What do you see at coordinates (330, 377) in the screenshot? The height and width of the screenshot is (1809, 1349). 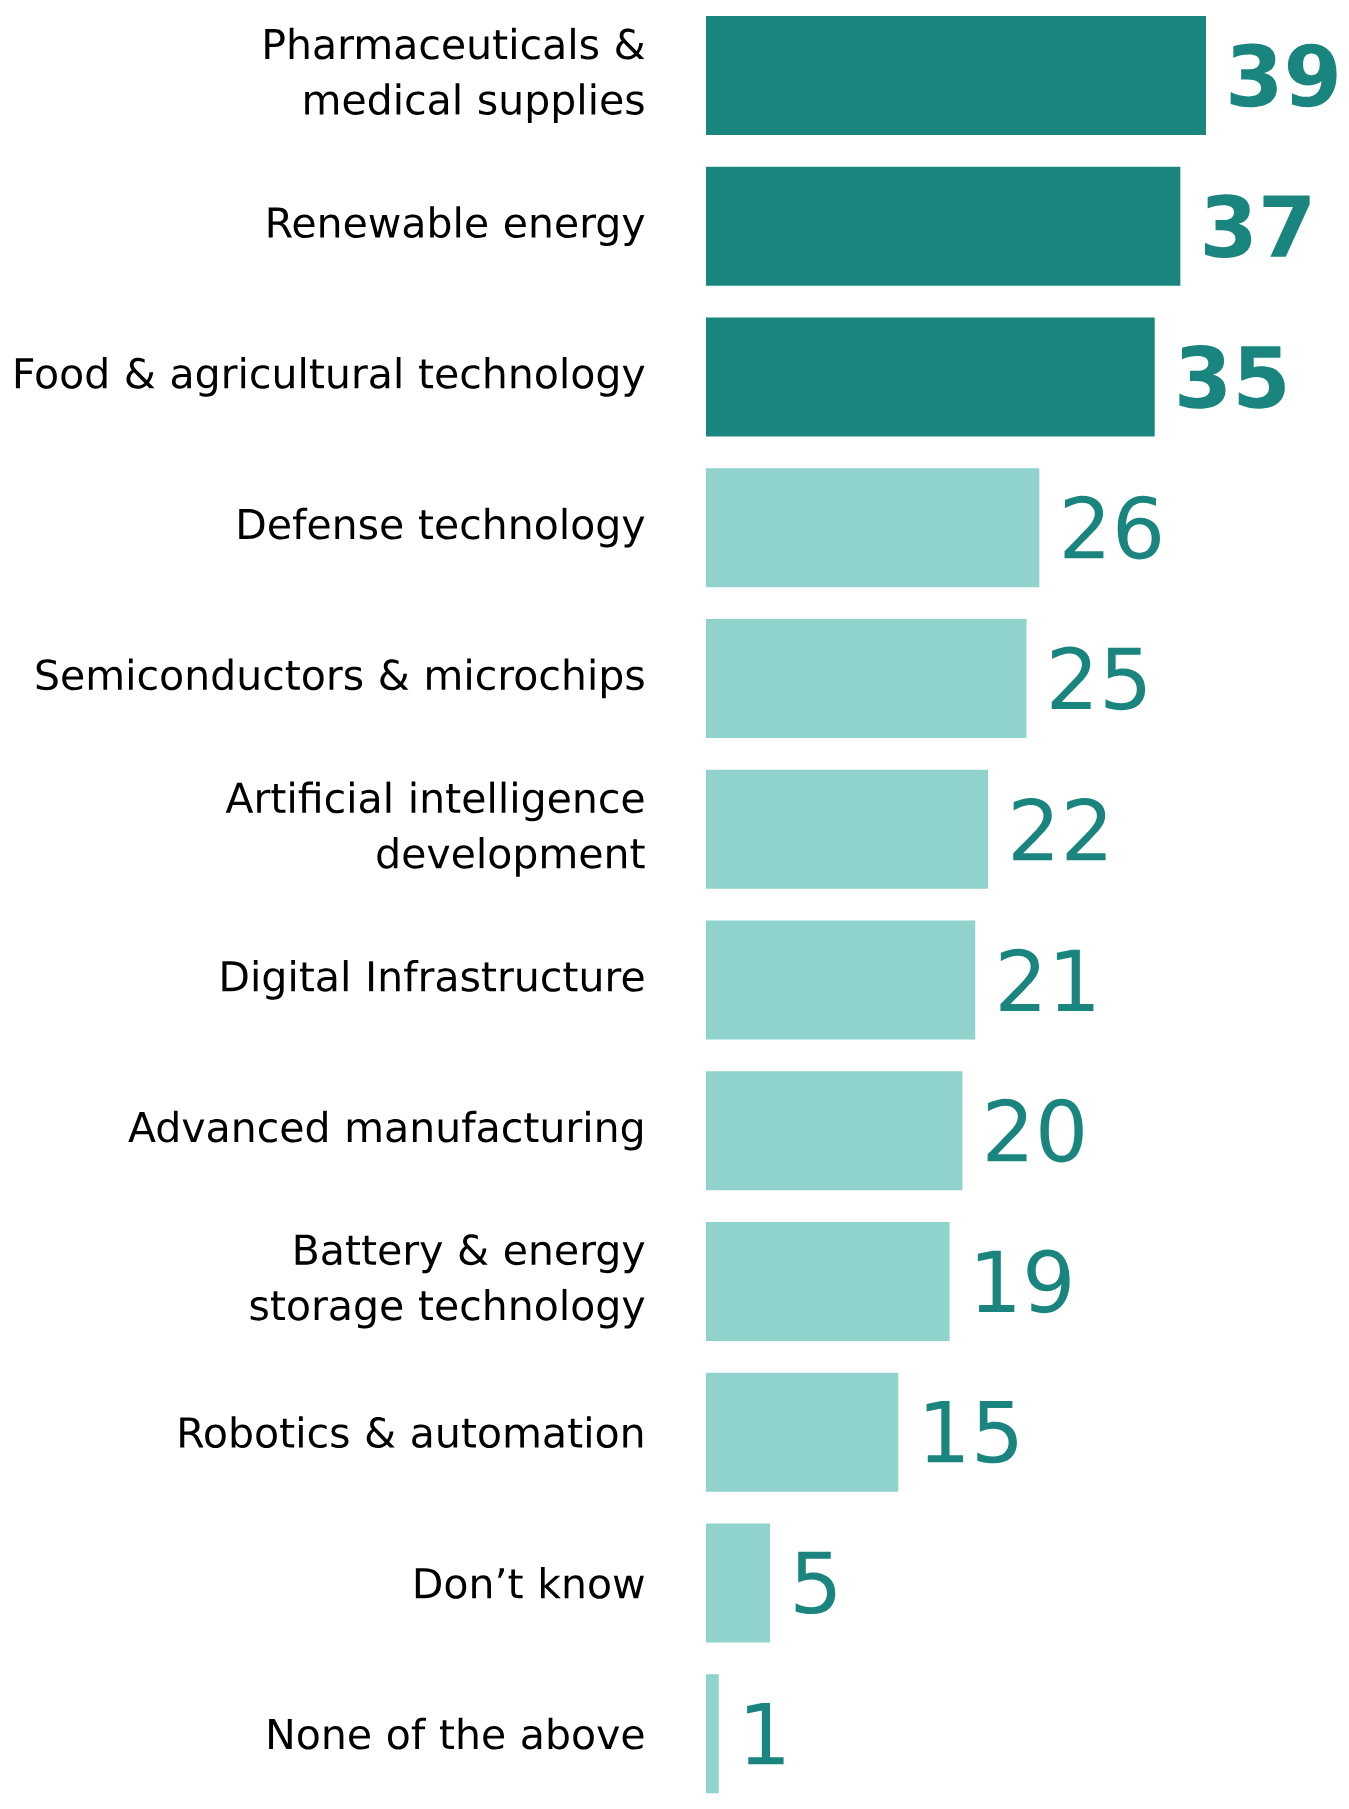 I see `y-tick-label: Food & agricultural technology` at bounding box center [330, 377].